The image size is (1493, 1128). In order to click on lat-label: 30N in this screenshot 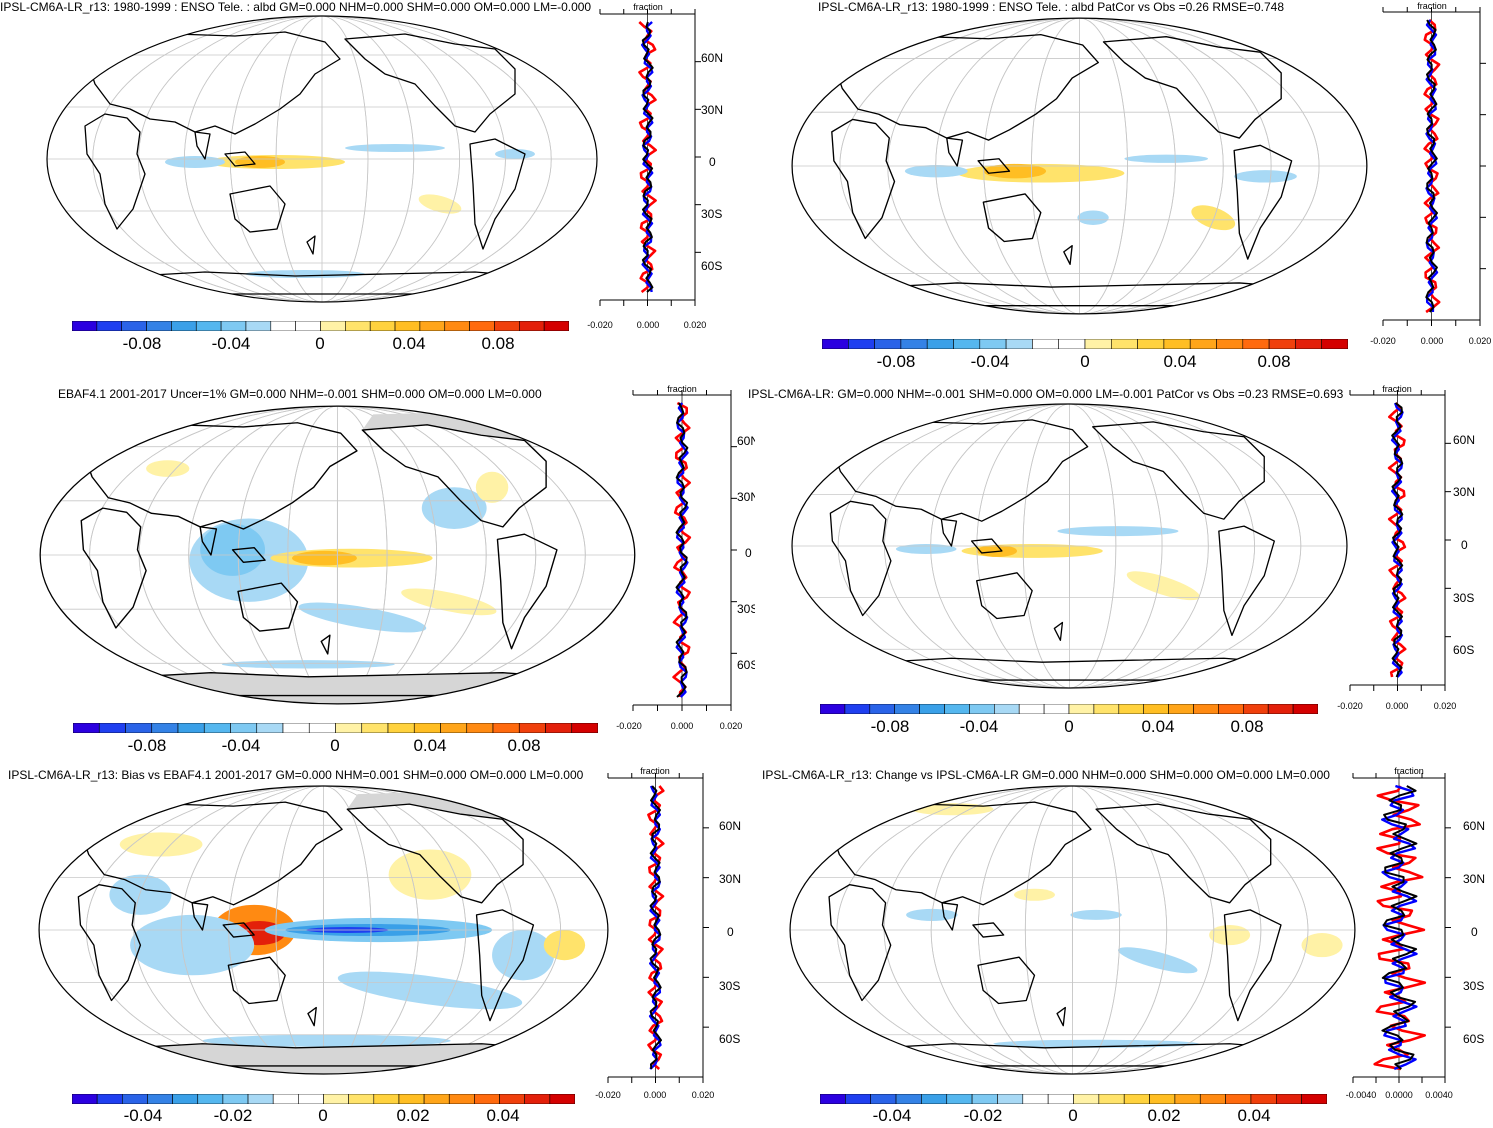, I will do `click(1474, 879)`.